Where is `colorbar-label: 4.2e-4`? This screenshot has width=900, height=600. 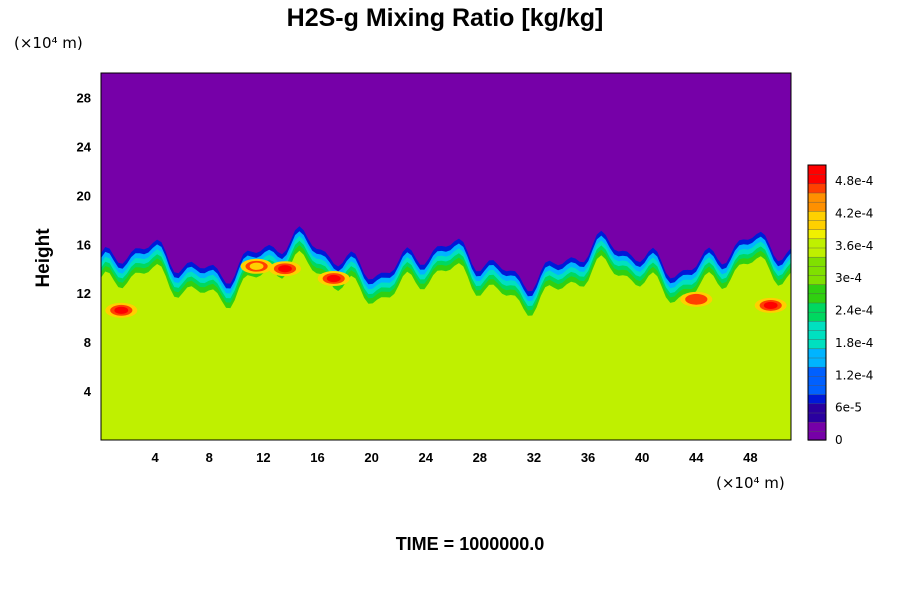 colorbar-label: 4.2e-4 is located at coordinates (854, 214).